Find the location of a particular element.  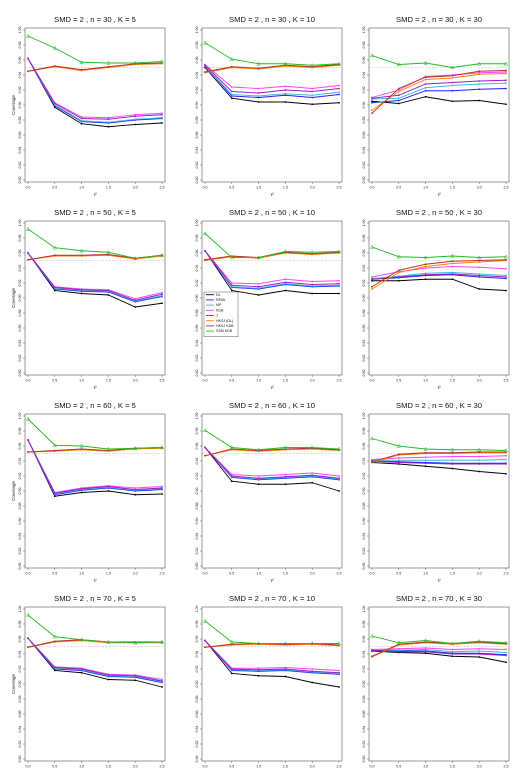

chart-title: SMD = 2 , n = 50 , K = 30 is located at coordinates (439, 212).